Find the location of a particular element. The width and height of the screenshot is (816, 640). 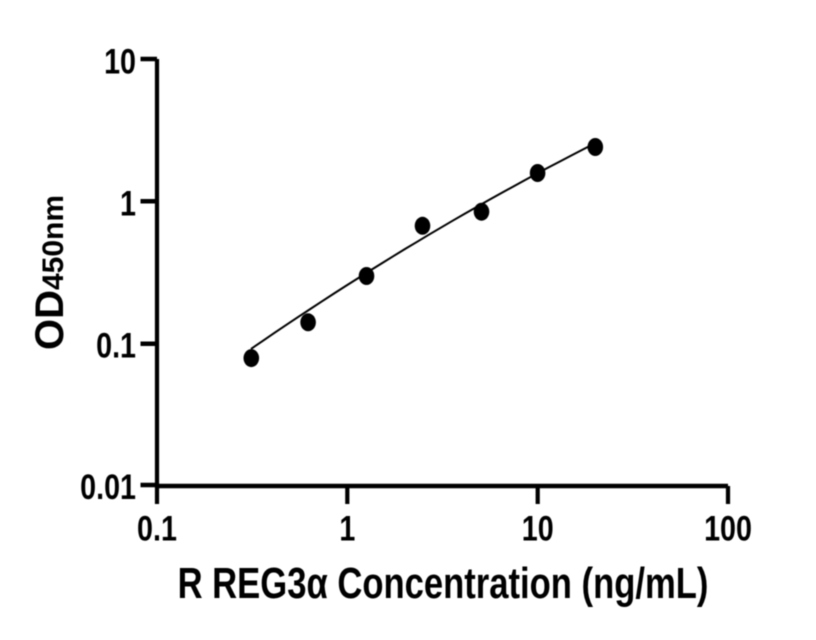

svg-text: 0.01 is located at coordinates (108, 486).